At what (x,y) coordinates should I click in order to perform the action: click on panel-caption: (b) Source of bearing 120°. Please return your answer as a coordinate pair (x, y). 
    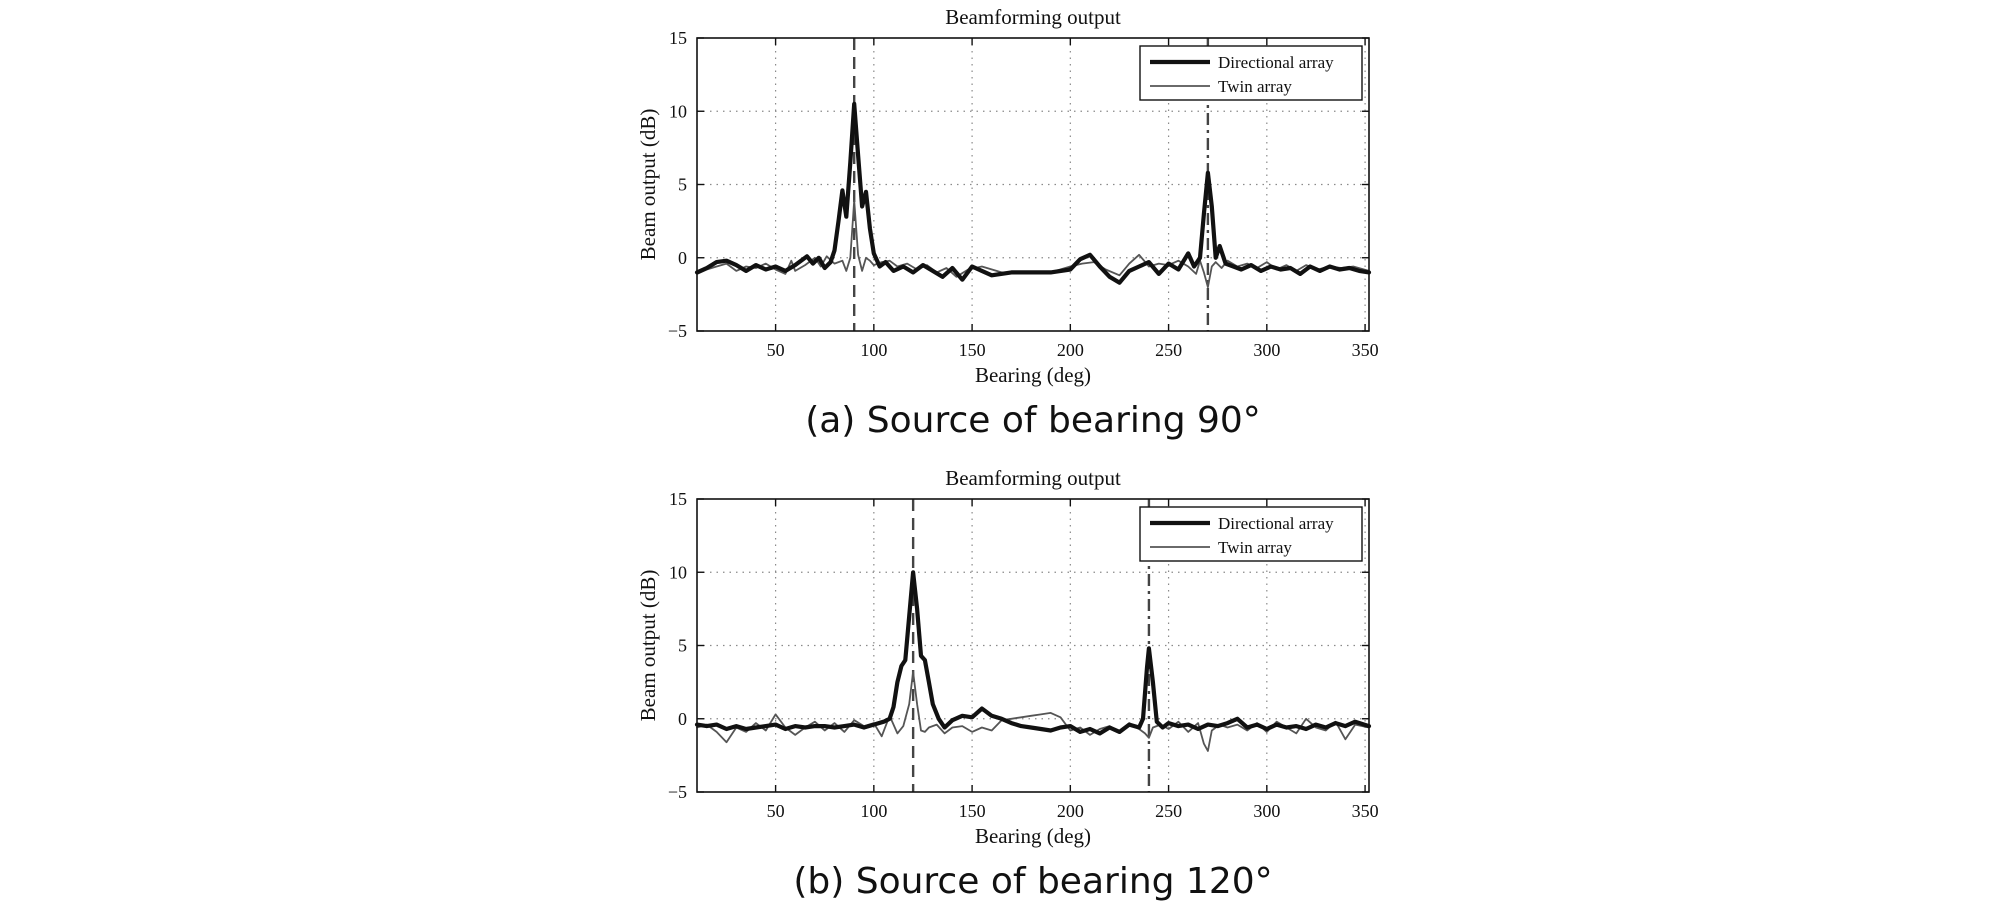
    Looking at the image, I should click on (1032, 881).